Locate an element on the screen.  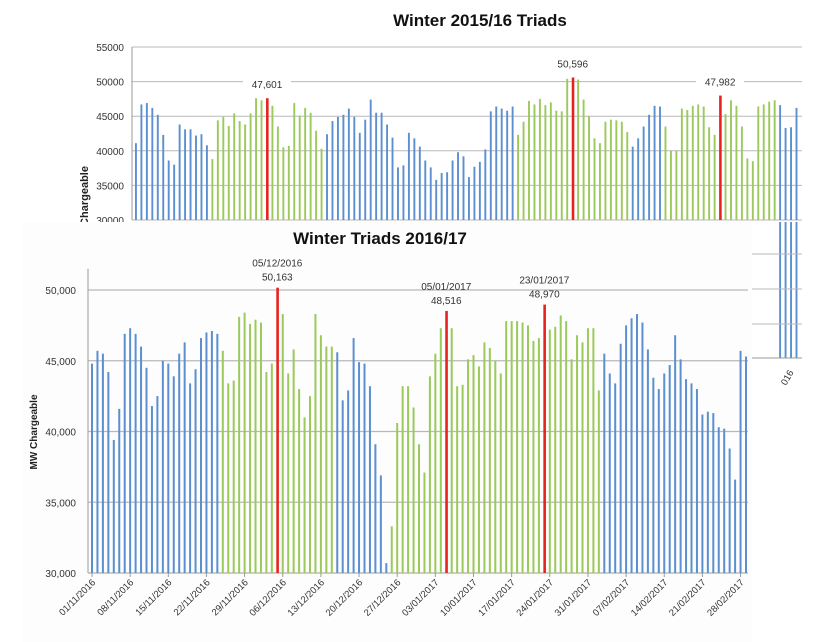
triad-value-label: 50,596 is located at coordinates (572, 64).